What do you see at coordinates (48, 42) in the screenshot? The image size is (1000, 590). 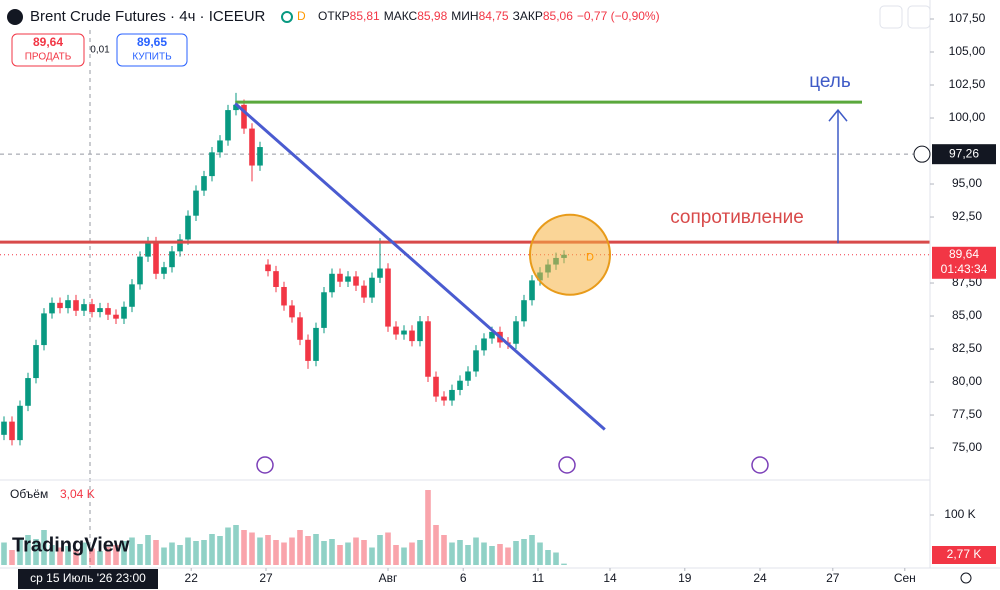 I see `sell-price: 89,64` at bounding box center [48, 42].